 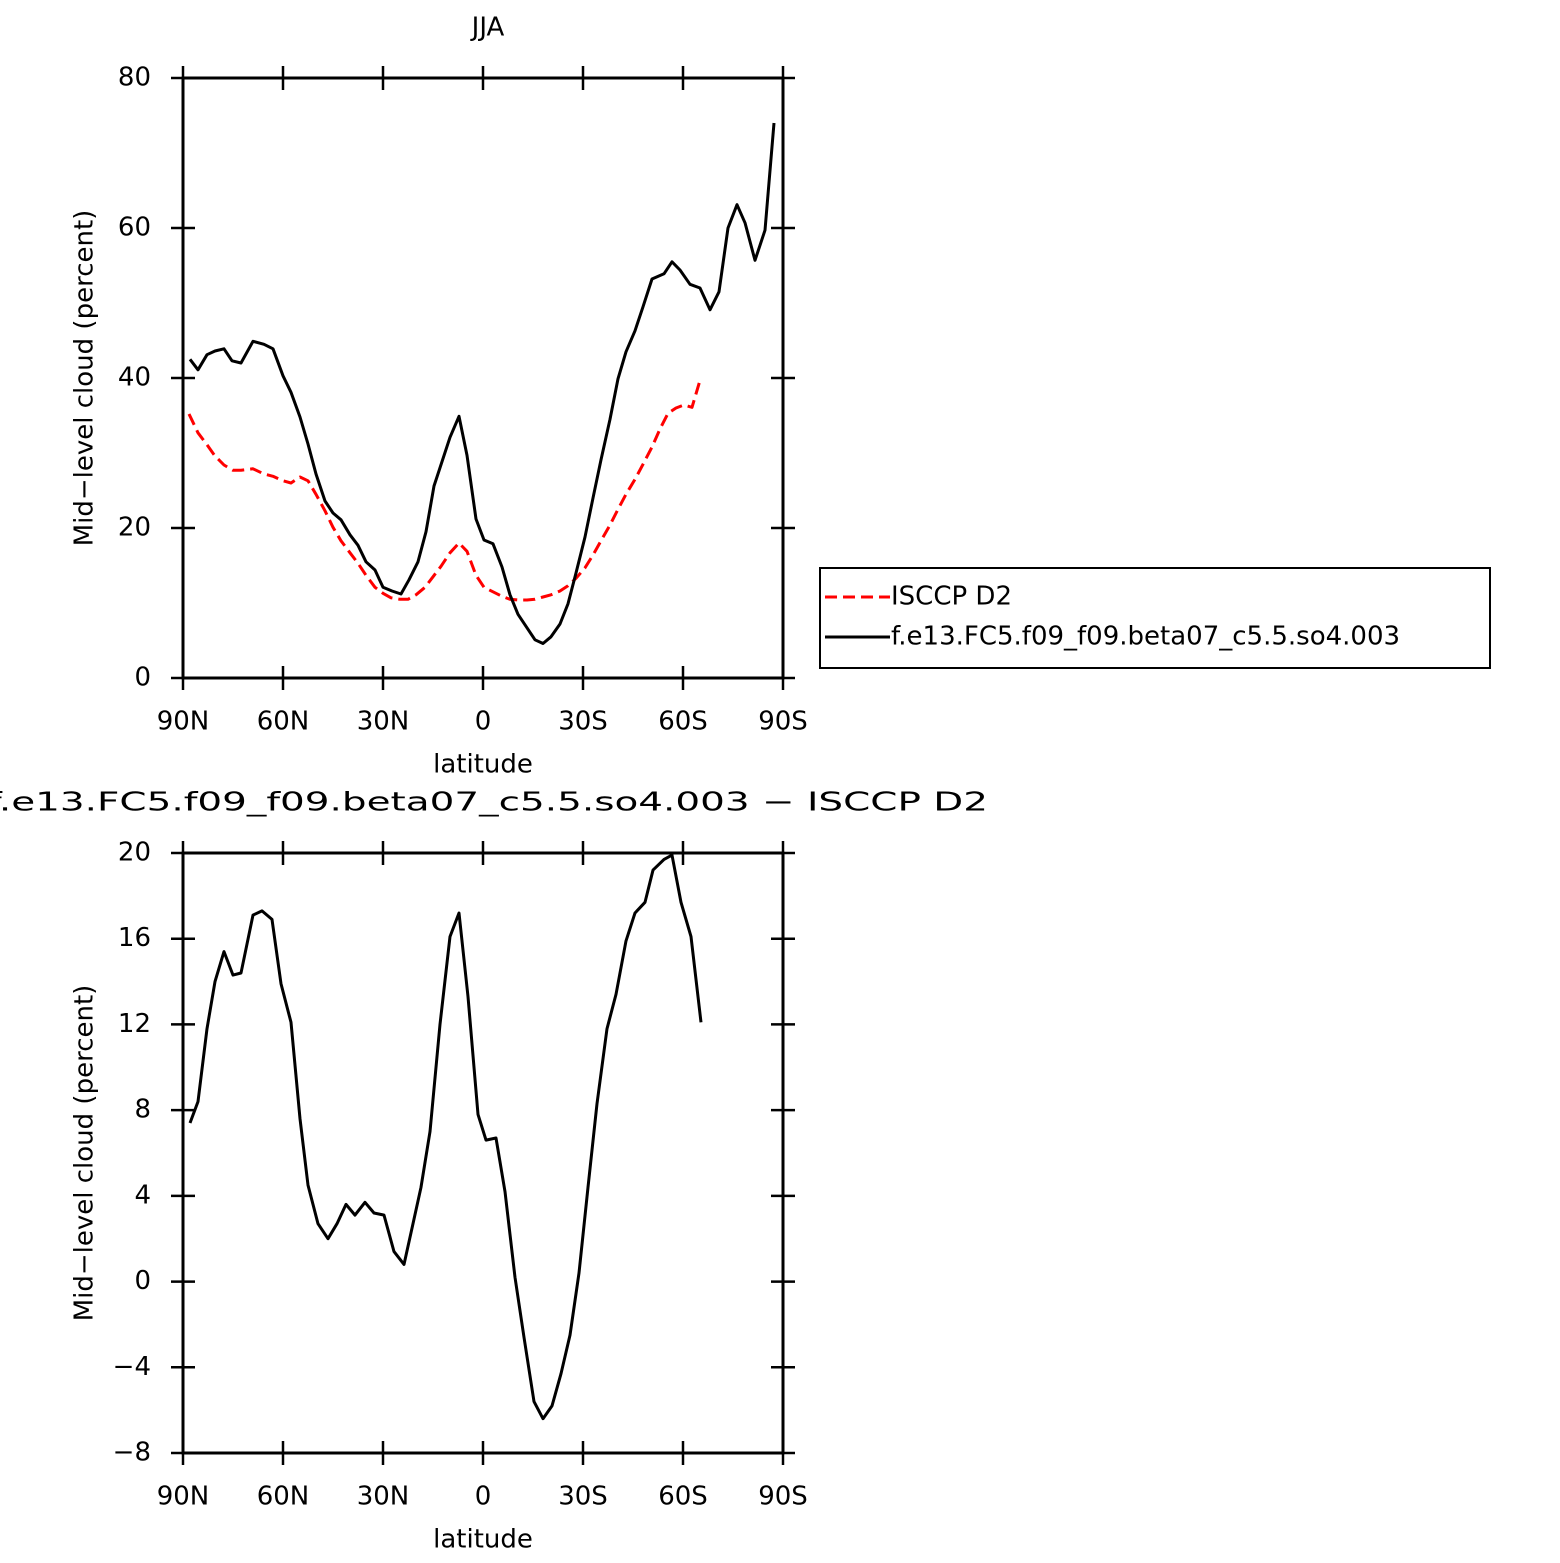 What do you see at coordinates (142, 1195) in the screenshot?
I see `y-tick-label: 4` at bounding box center [142, 1195].